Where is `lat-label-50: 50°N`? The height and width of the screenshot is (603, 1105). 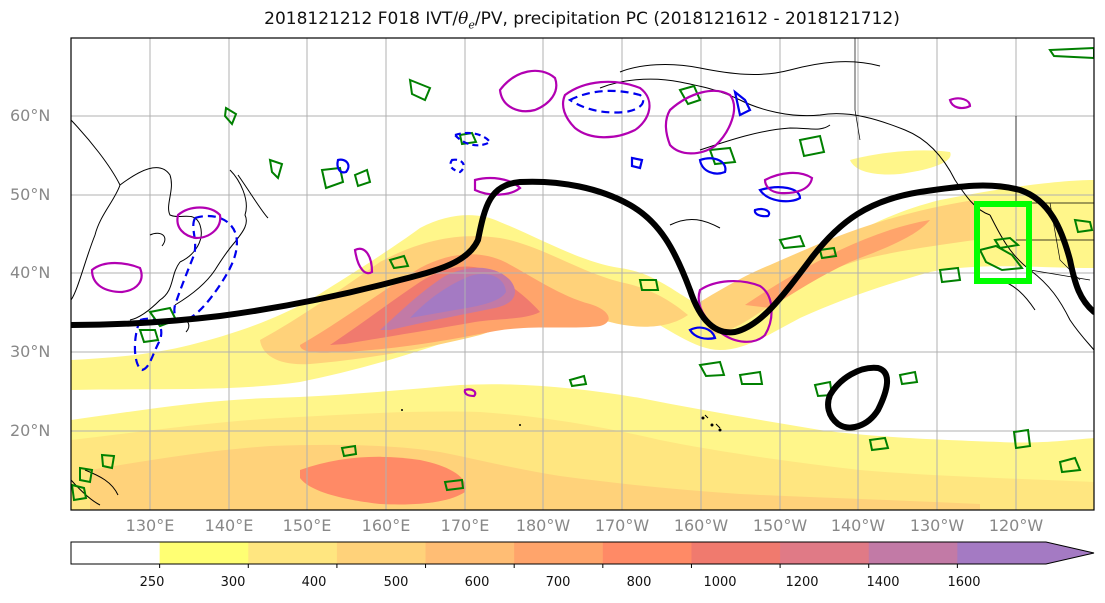 lat-label-50: 50°N is located at coordinates (30, 194).